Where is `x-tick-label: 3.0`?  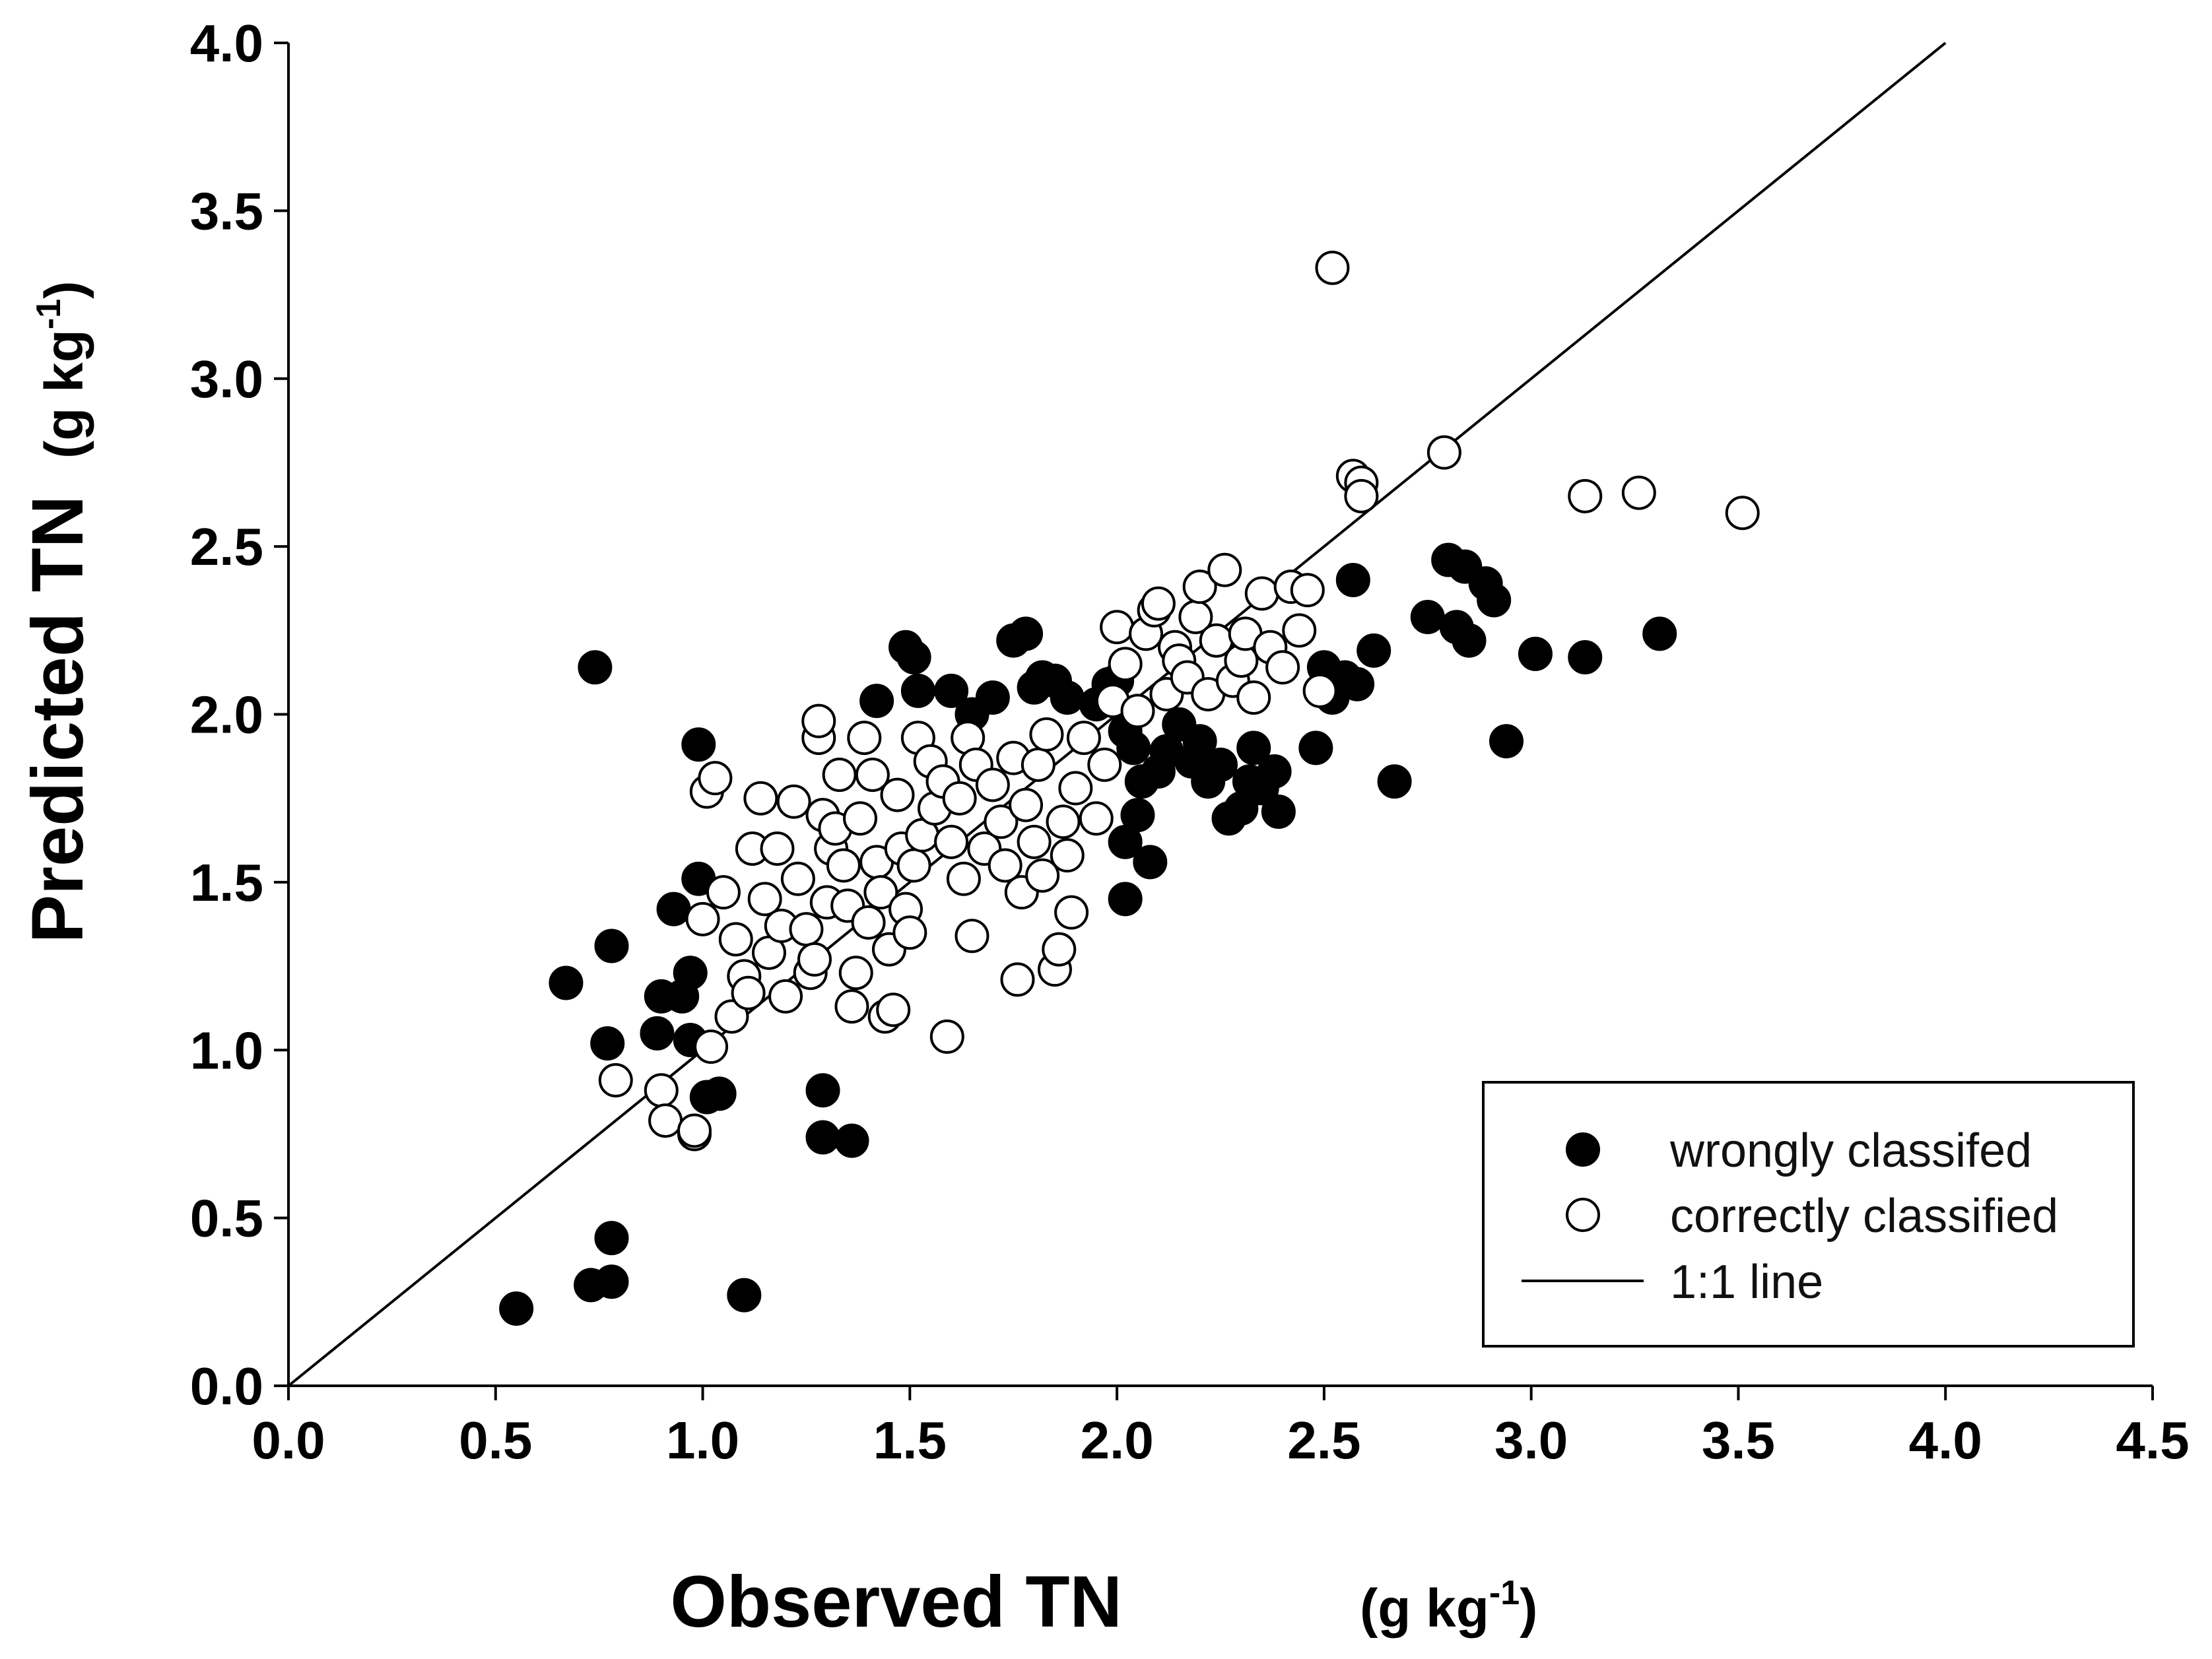 x-tick-label: 3.0 is located at coordinates (1531, 1440).